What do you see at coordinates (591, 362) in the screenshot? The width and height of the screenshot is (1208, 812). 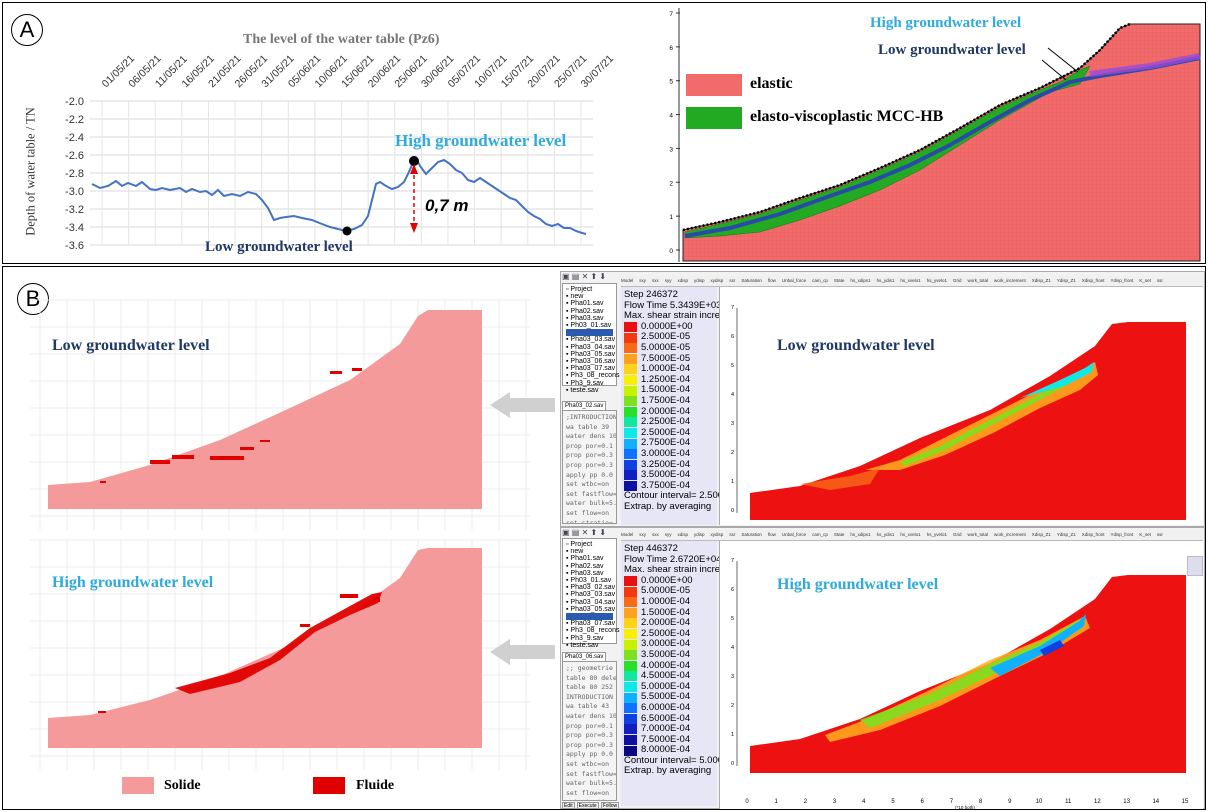 I see `file-tree-item: ▪ Pha03_06.sav` at bounding box center [591, 362].